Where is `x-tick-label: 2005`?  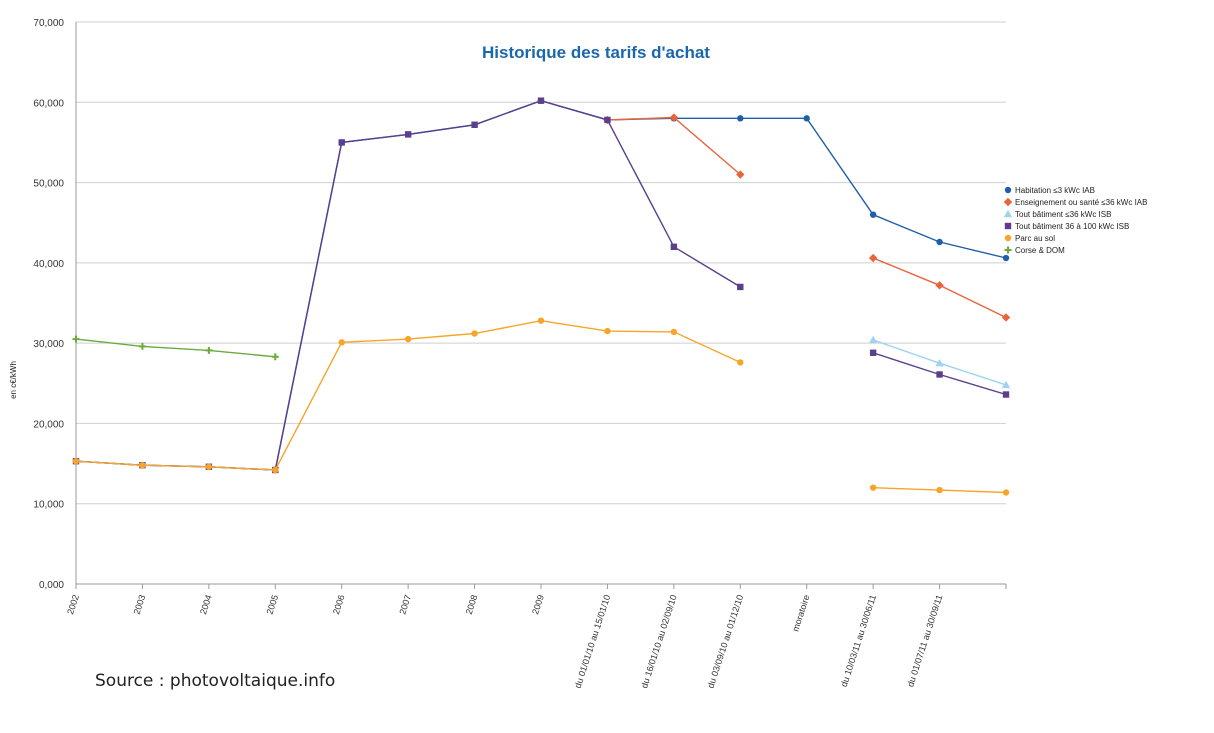
x-tick-label: 2005 is located at coordinates (272, 605).